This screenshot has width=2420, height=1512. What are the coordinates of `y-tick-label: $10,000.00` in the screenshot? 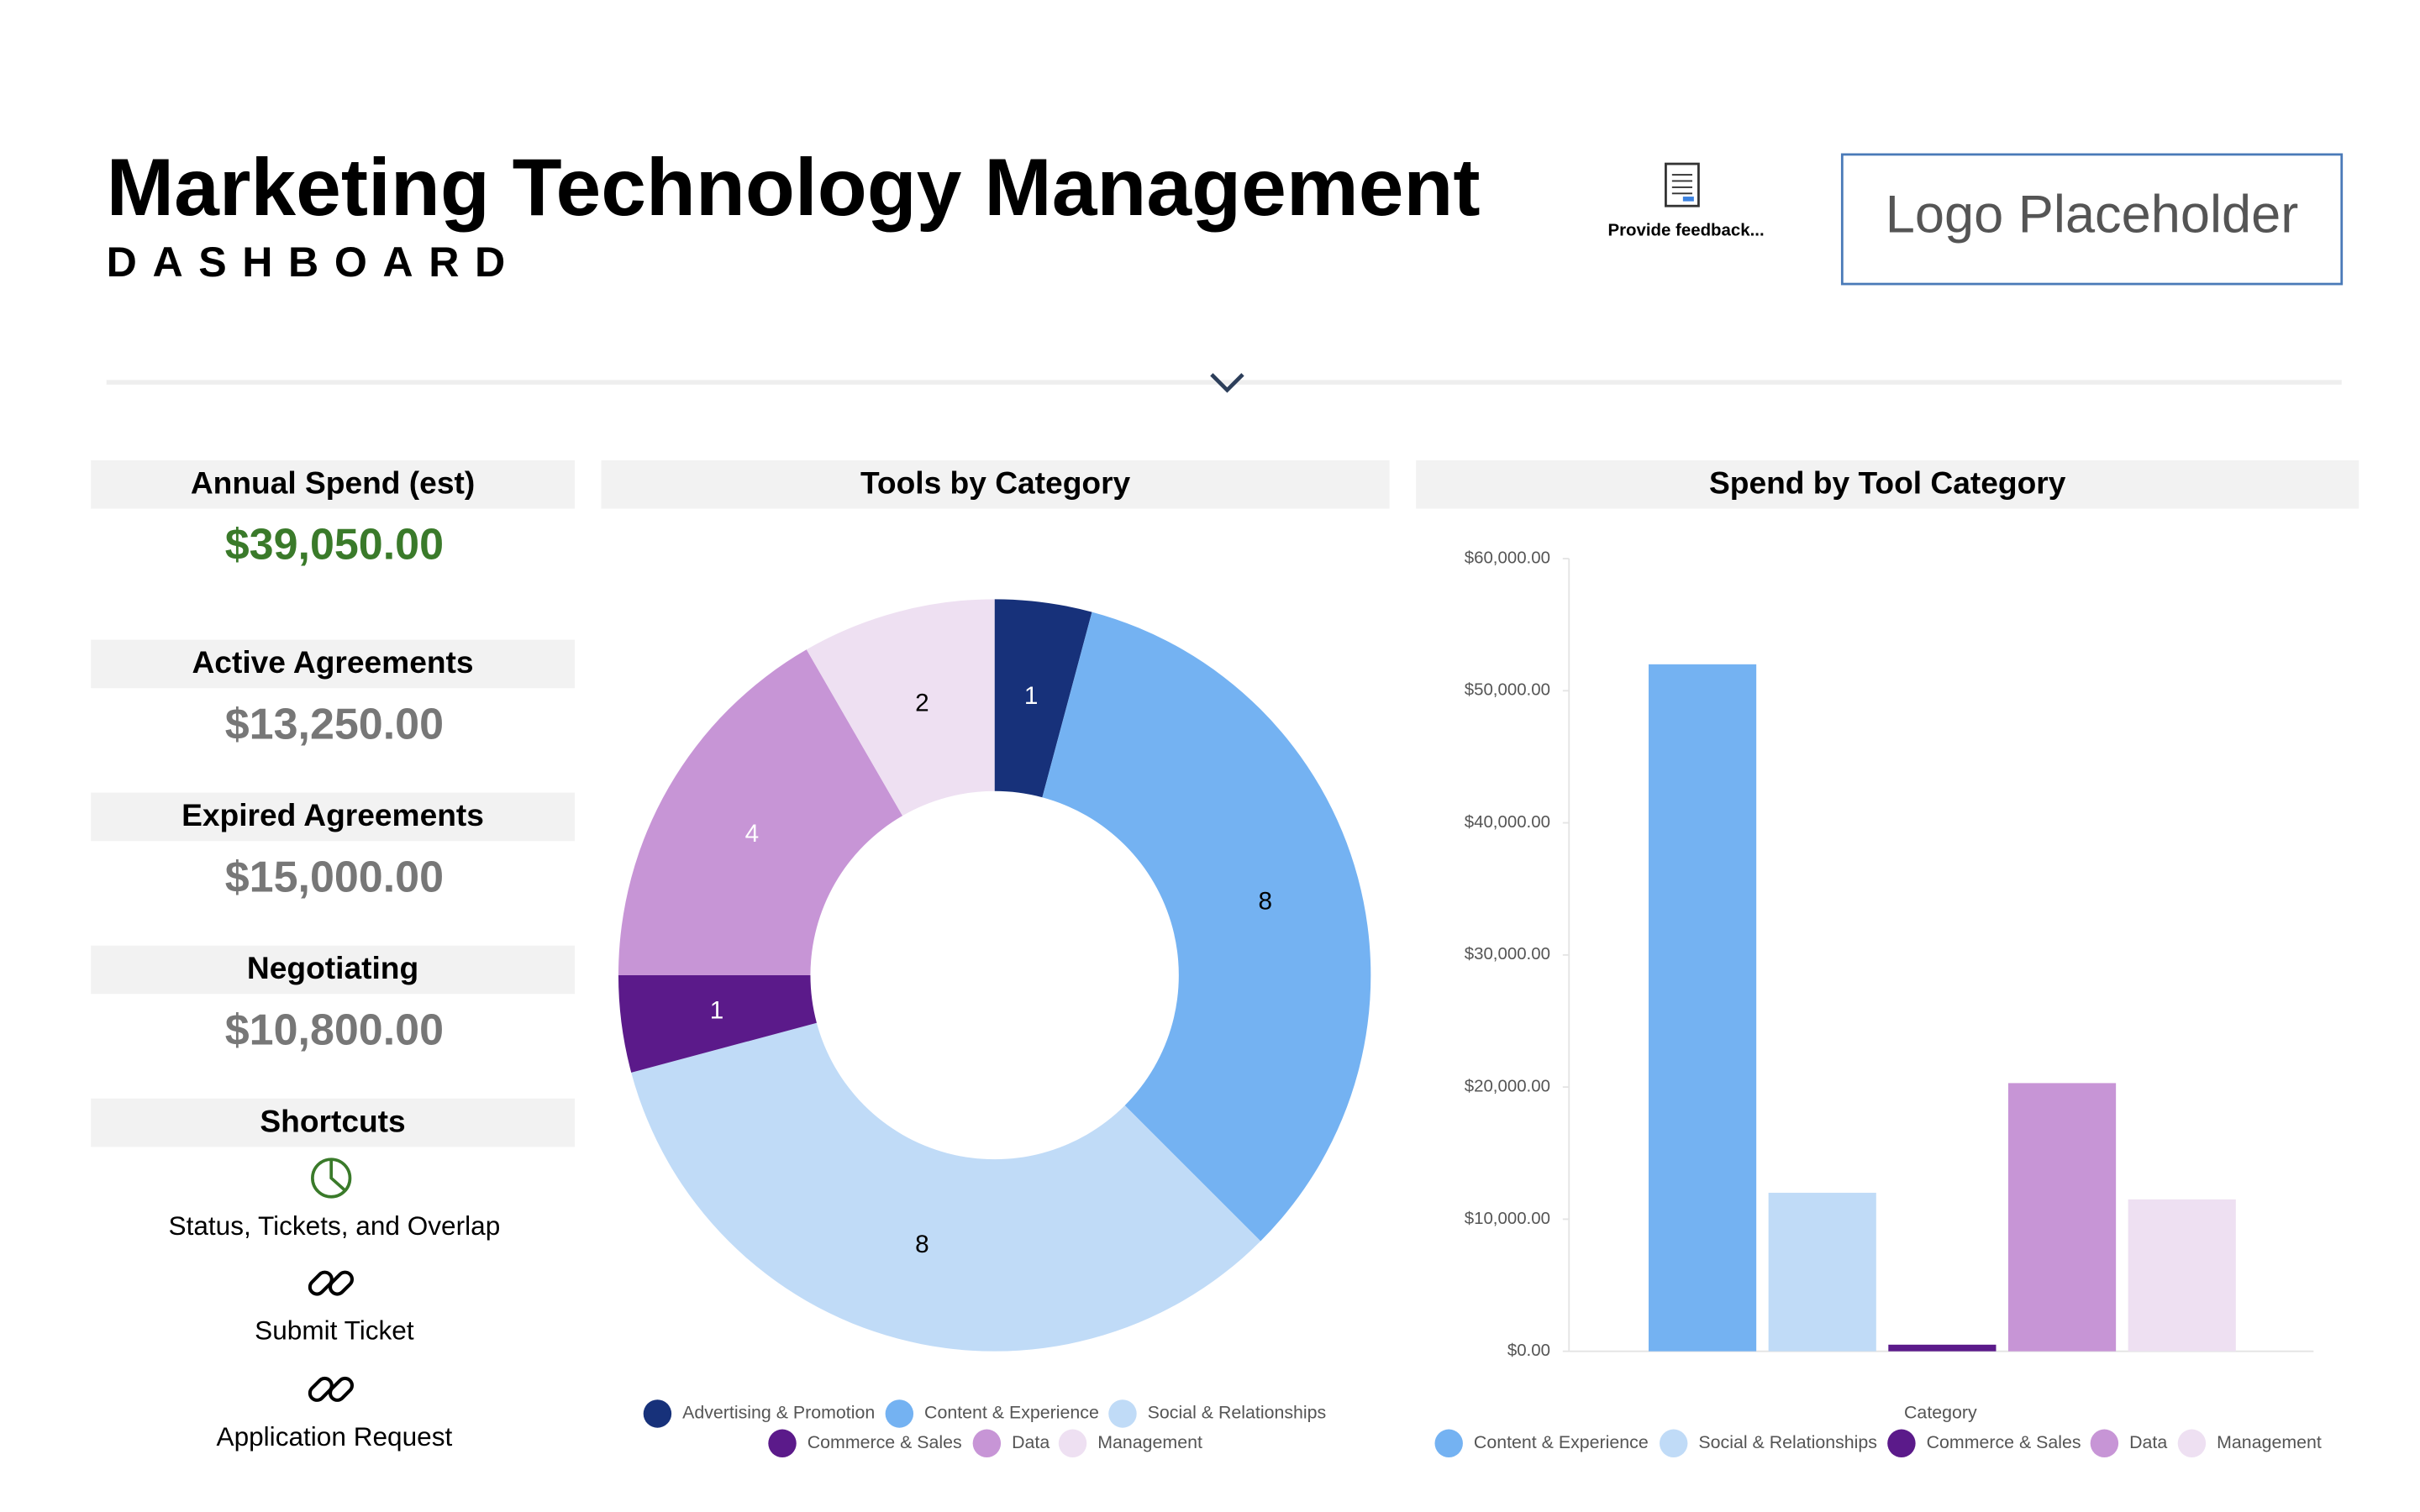 It's located at (1507, 1219).